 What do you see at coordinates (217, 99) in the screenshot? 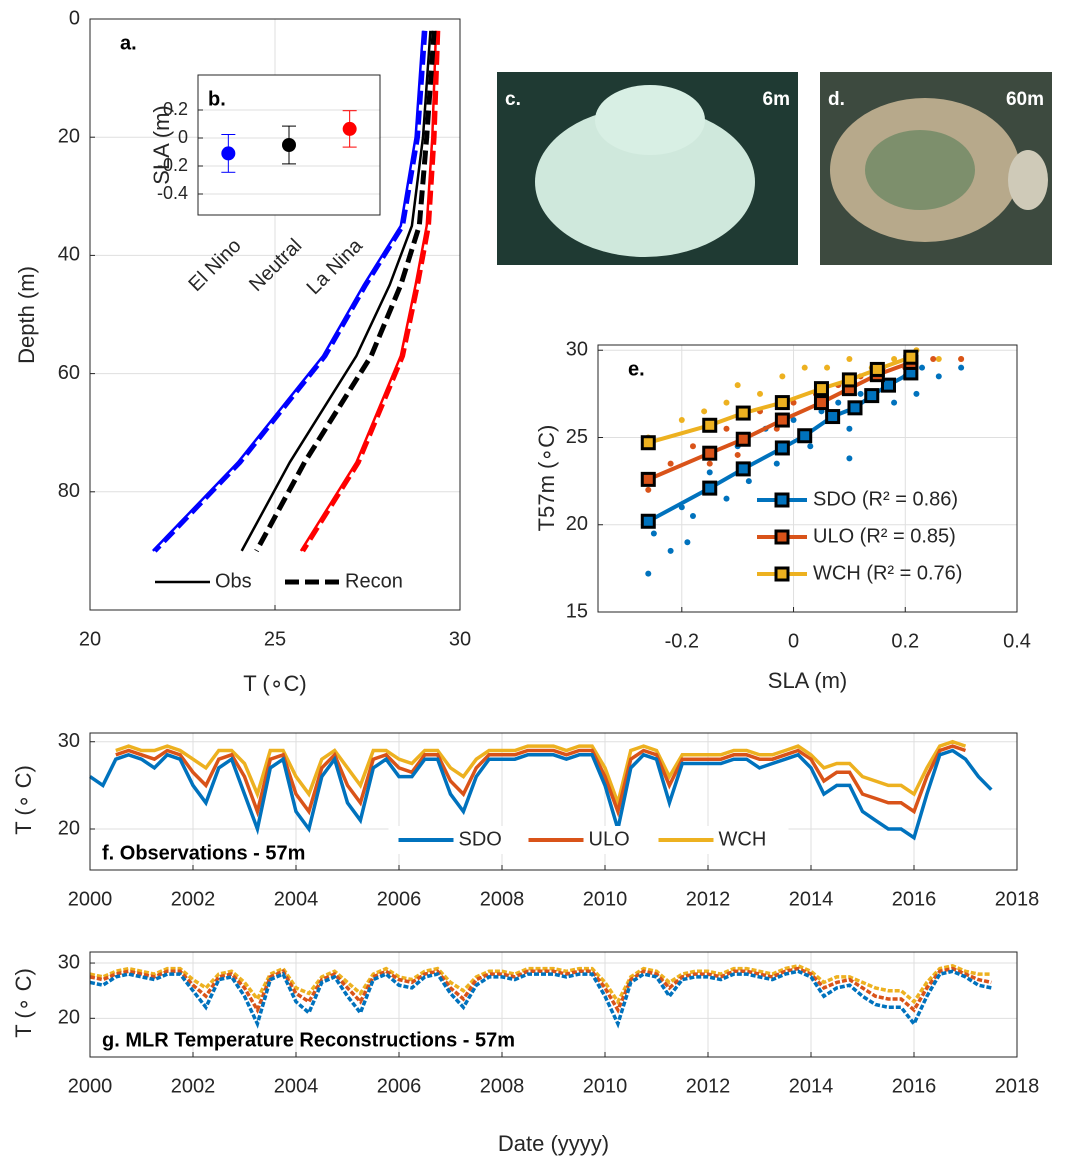
I see `panel-label: b.` at bounding box center [217, 99].